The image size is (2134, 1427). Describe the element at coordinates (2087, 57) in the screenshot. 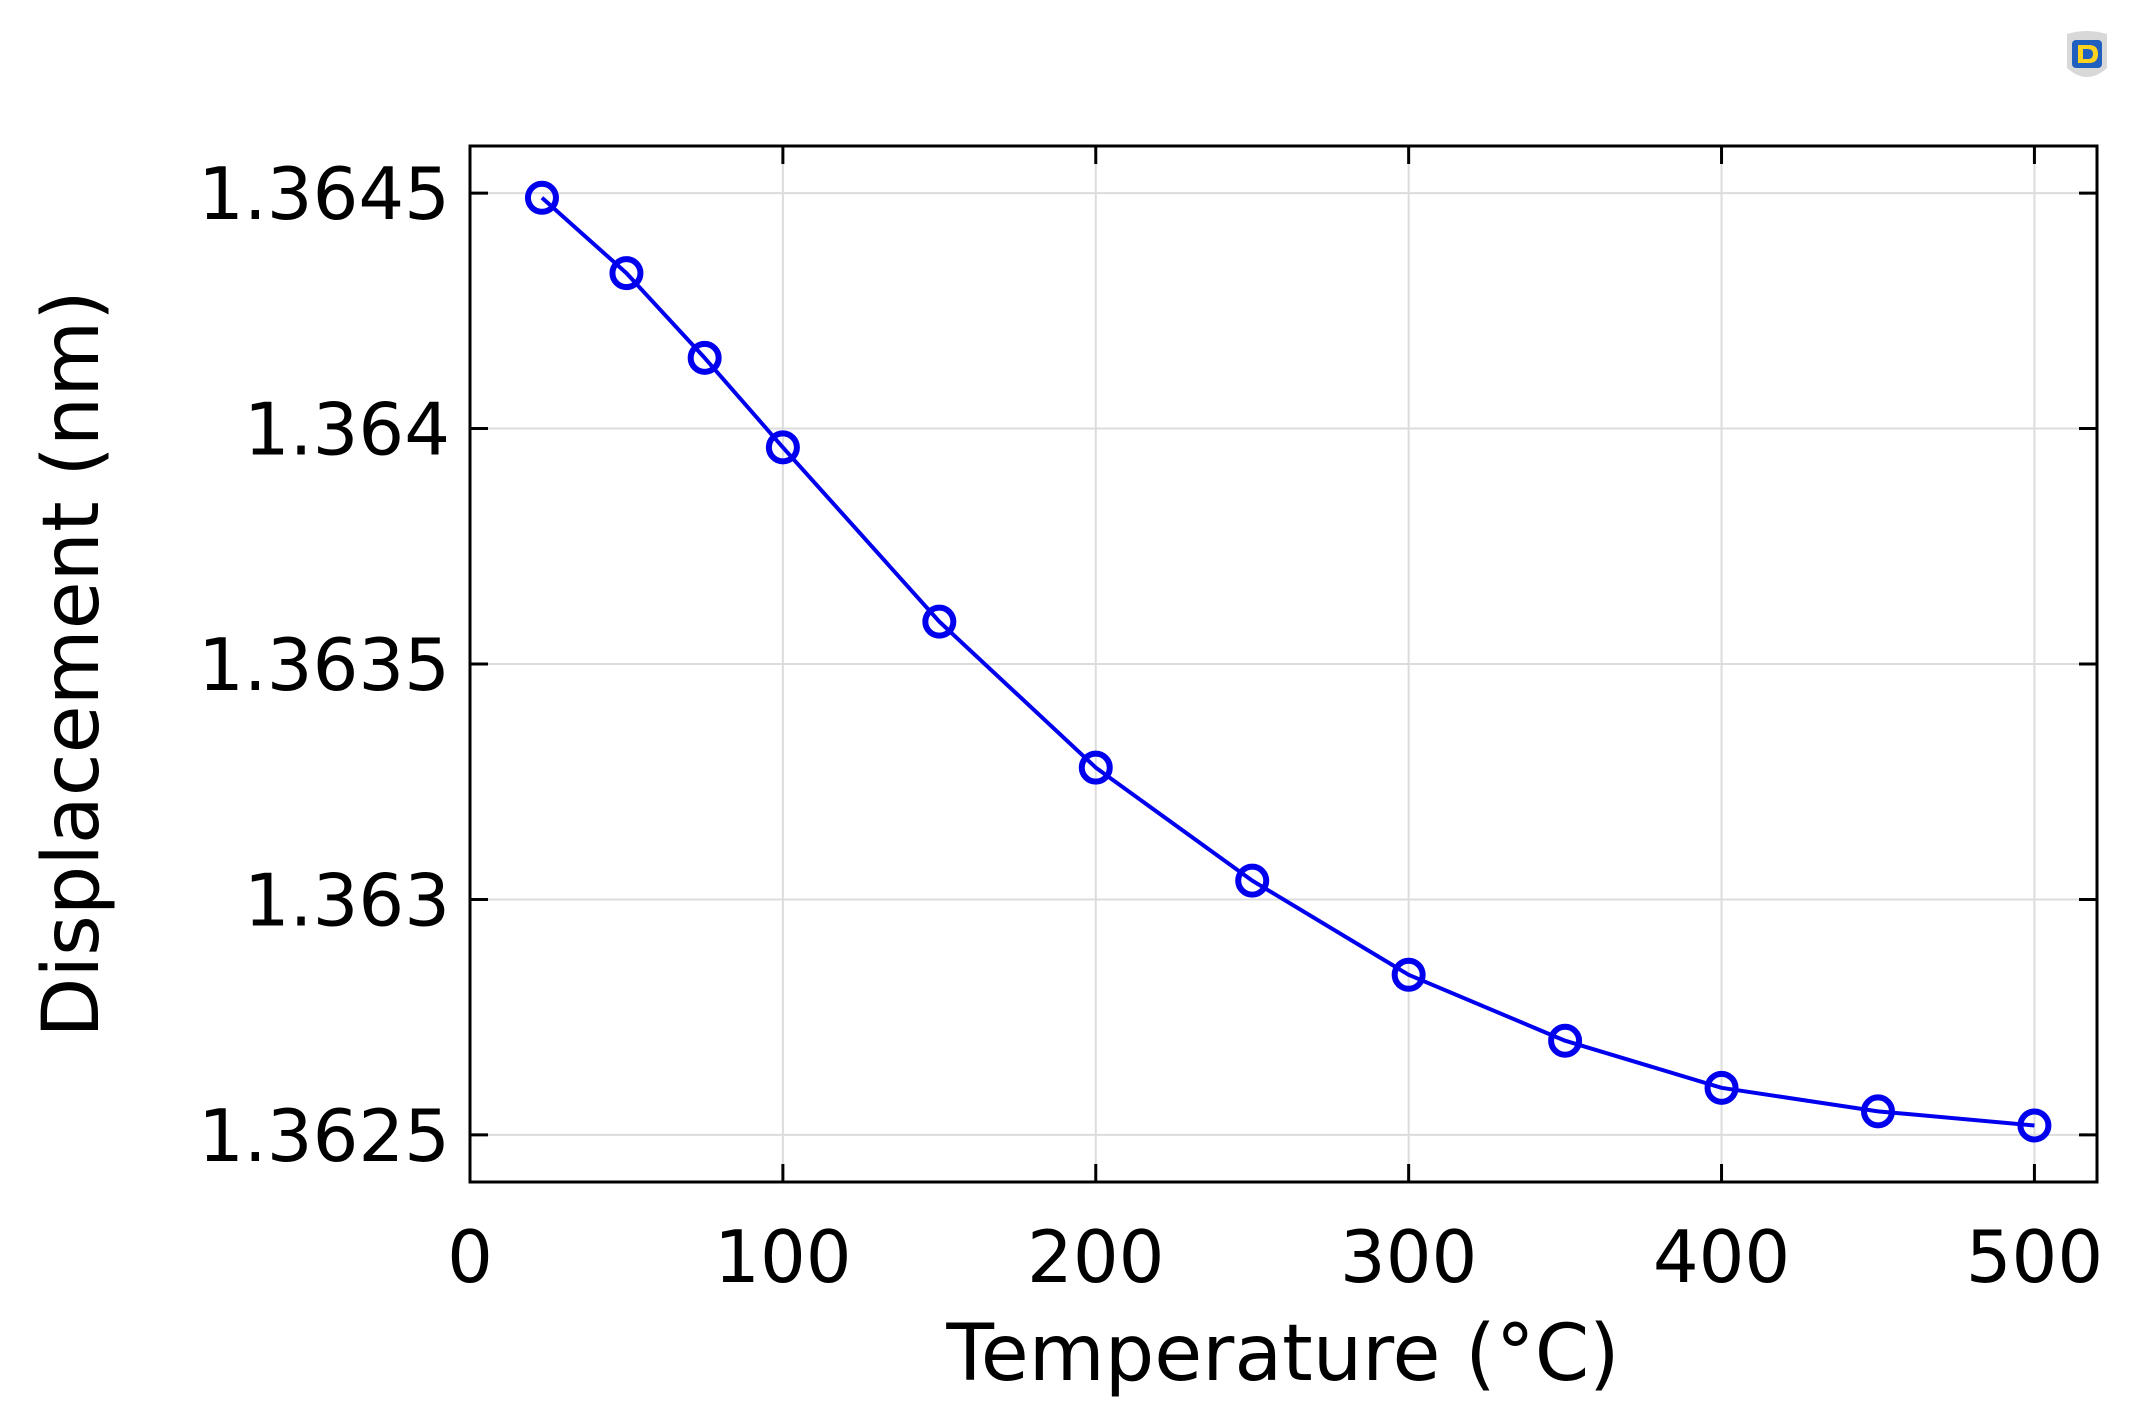

I see `app-logo-icon` at that location.